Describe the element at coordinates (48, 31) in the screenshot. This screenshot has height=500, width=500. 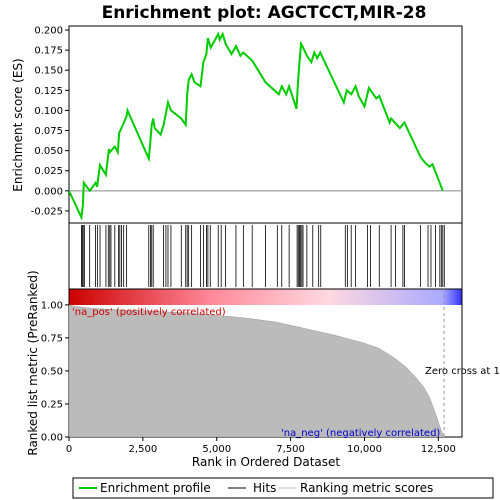
I see `es-y-tick-label: 0.200` at that location.